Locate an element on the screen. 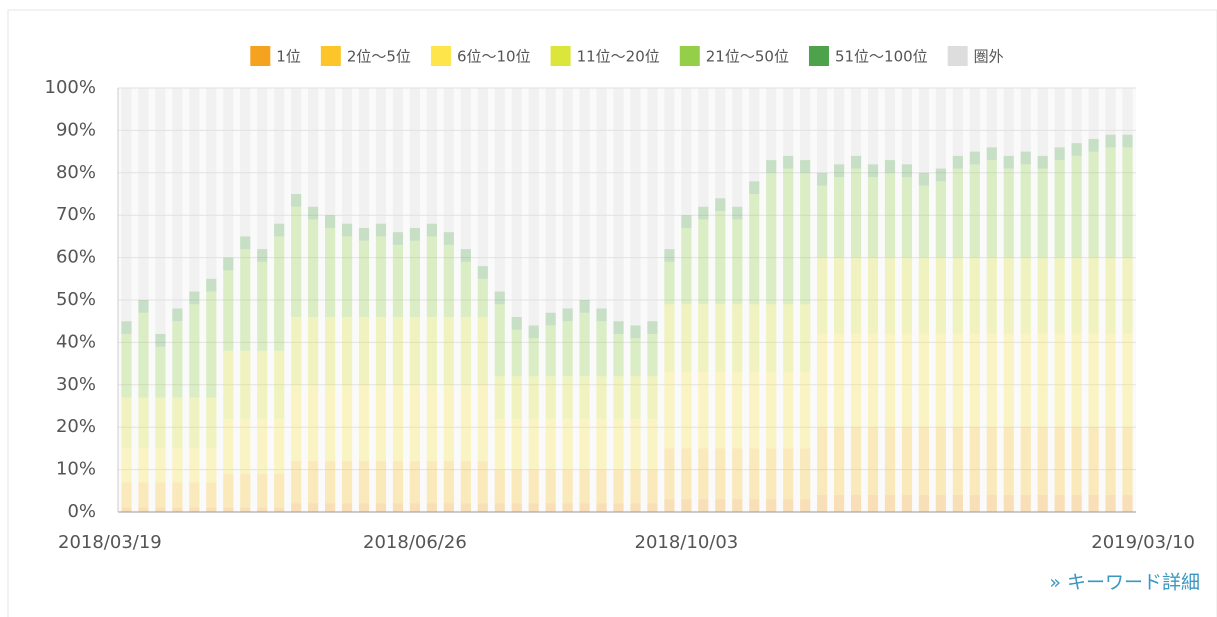 Image resolution: width=1217 pixels, height=617 pixels. x-tick-label: 2018/10/03 is located at coordinates (687, 542).